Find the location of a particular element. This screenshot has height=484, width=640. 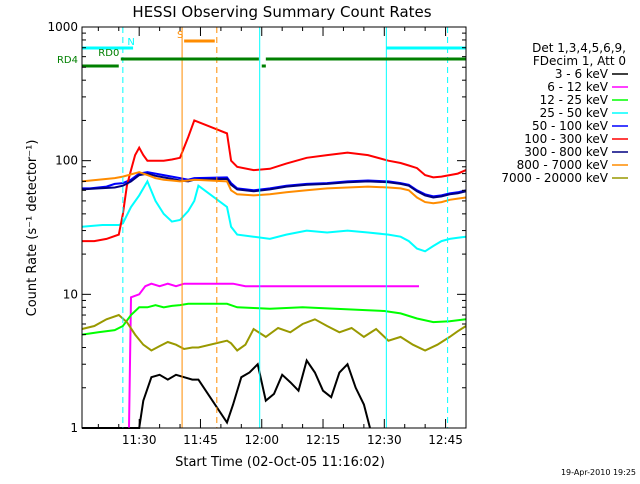

legend-label-0: 3 - 6 keV is located at coordinates (582, 74).